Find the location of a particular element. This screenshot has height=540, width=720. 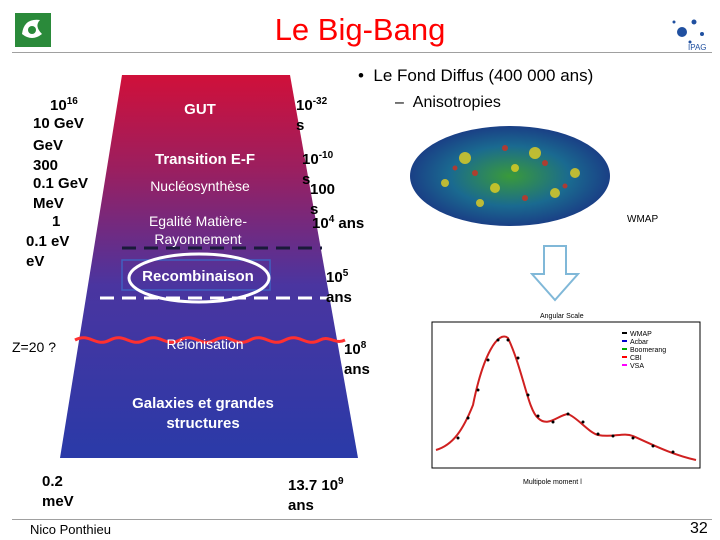

label-gut: GUT is located at coordinates (200, 109).